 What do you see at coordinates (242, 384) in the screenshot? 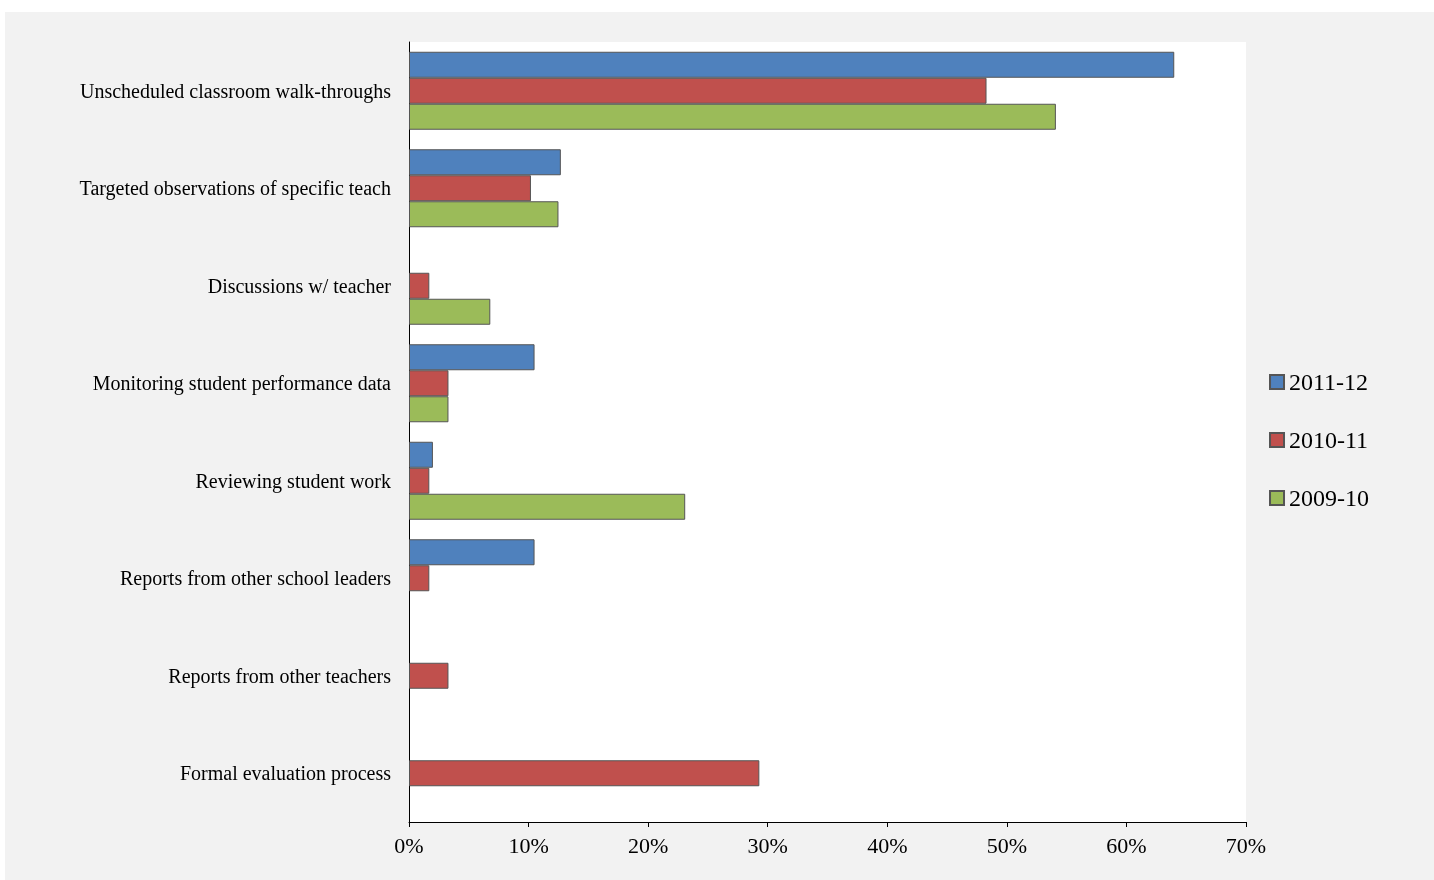
I see `y-tick-label: Monitoring student performance data` at bounding box center [242, 384].